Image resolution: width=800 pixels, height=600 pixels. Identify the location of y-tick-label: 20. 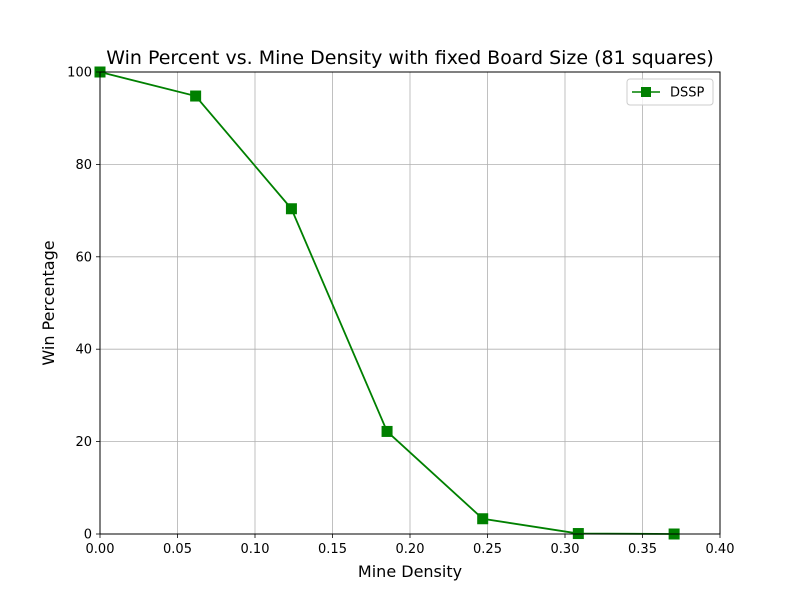
(83, 442).